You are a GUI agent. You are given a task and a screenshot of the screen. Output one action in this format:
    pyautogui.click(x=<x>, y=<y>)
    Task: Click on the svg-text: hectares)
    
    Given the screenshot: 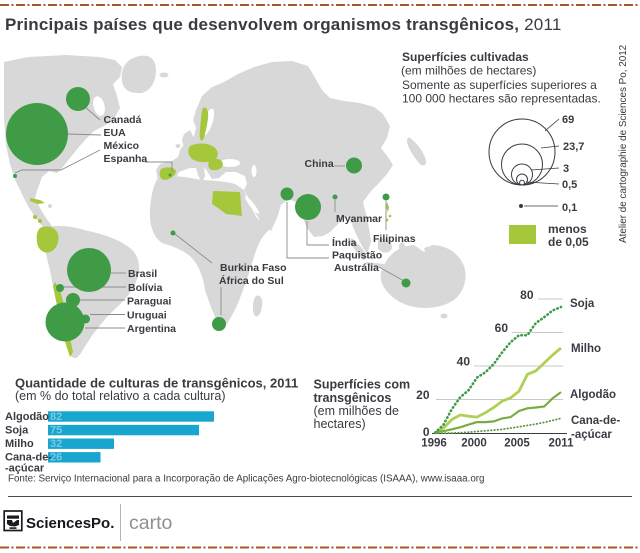 What is the action you would take?
    pyautogui.click(x=340, y=424)
    